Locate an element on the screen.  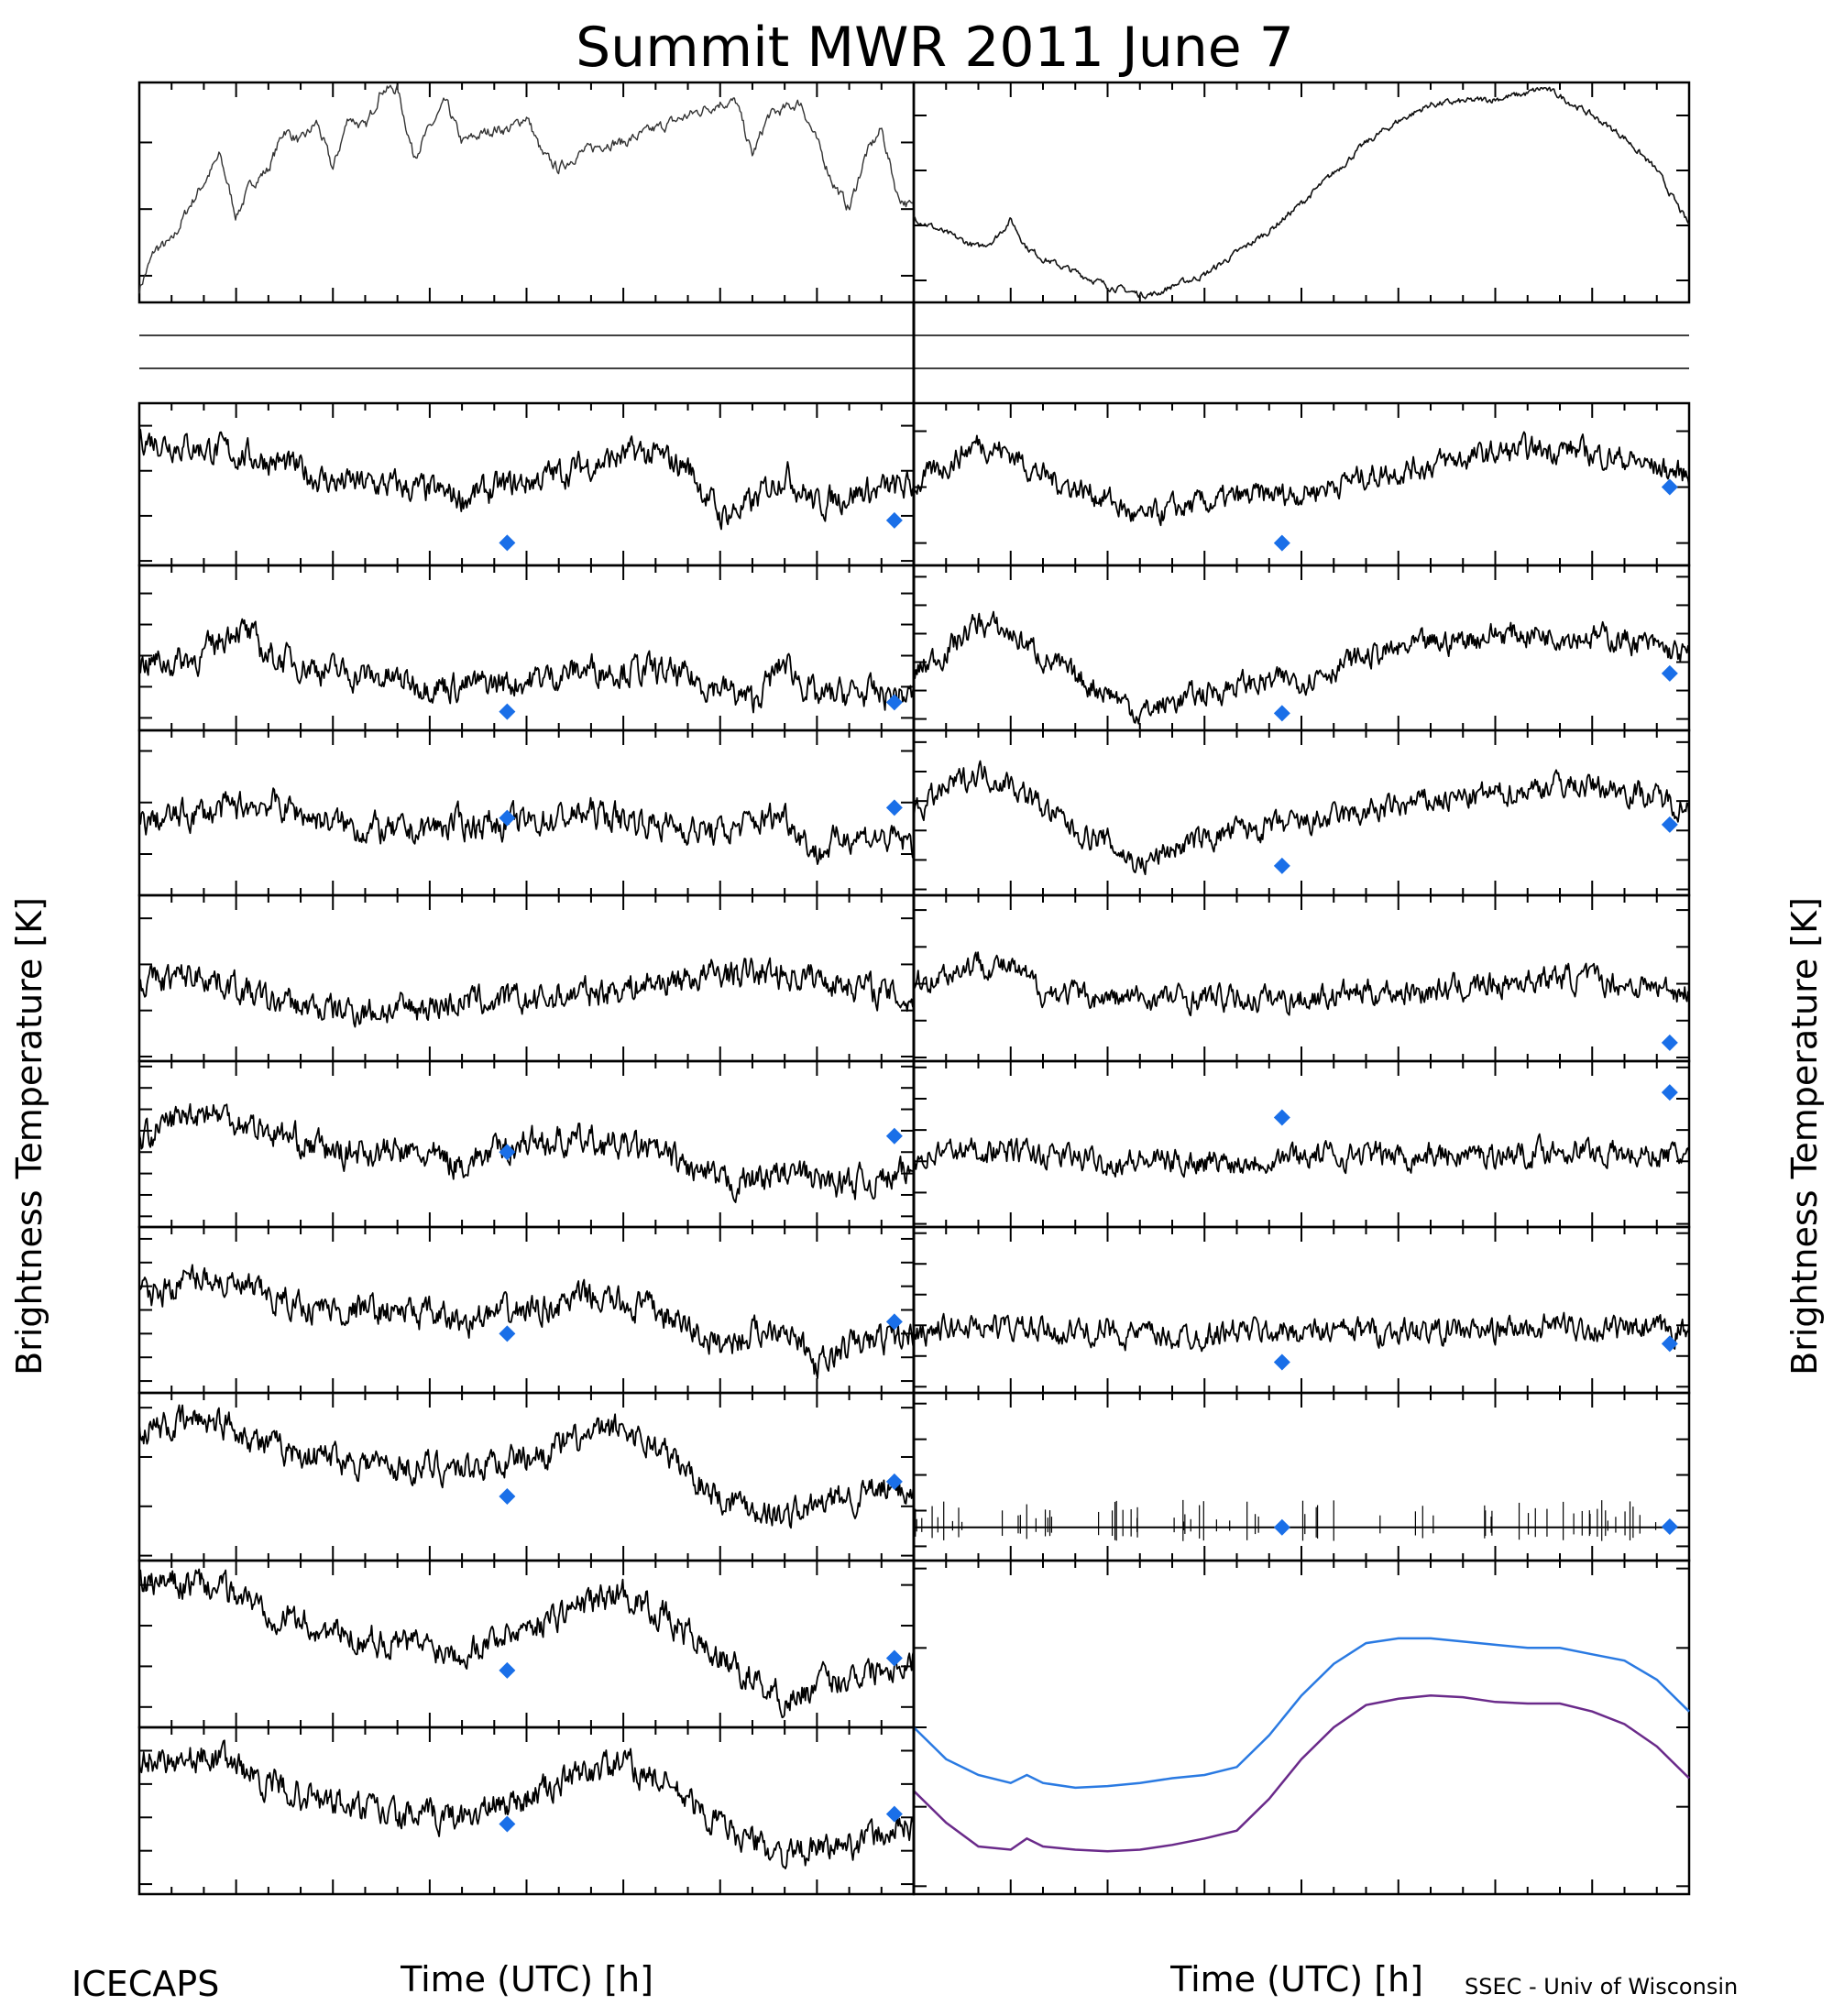
left-x-axis-label: Time (UTC) [h] is located at coordinates (526, 1979).